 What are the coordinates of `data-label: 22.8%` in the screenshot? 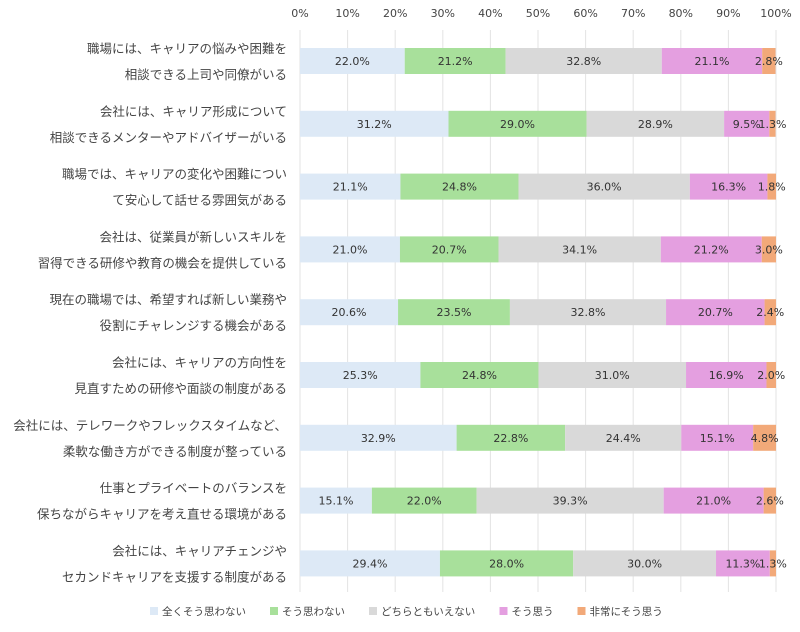 It's located at (510, 438).